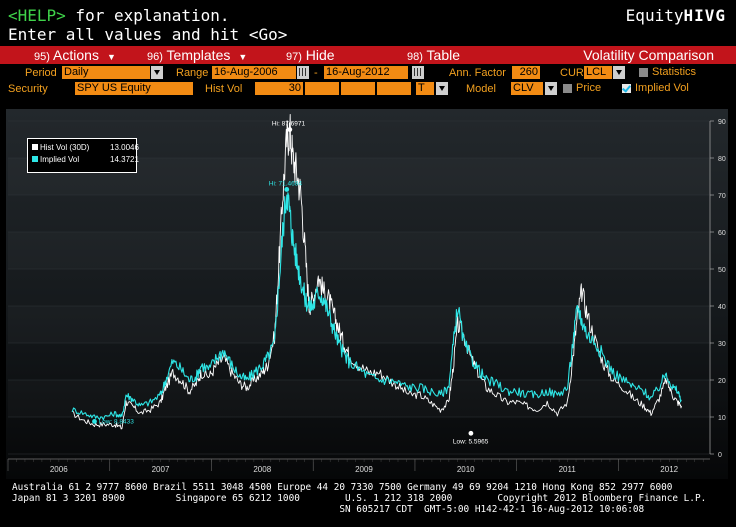 This screenshot has height=527, width=736. I want to click on actions-menu: 95) Actions ▼, so click(75, 55).